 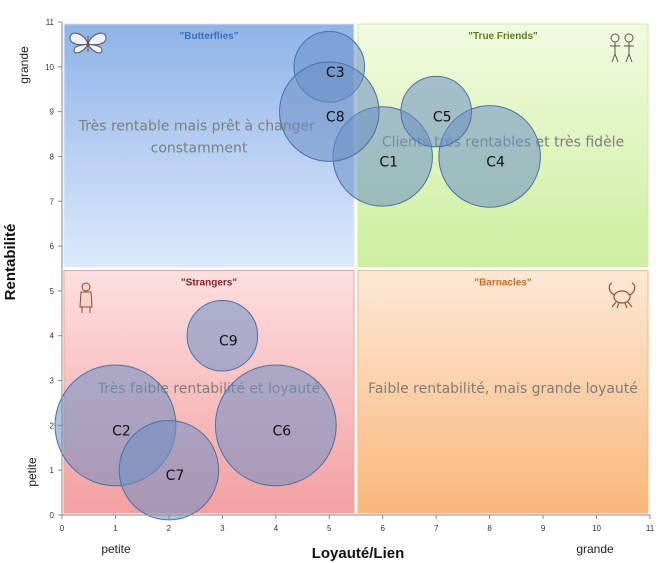 What do you see at coordinates (53, 269) in the screenshot?
I see `y-axis-ticks: 0 1 2 3 4 5 6 7 8 9 10 11` at bounding box center [53, 269].